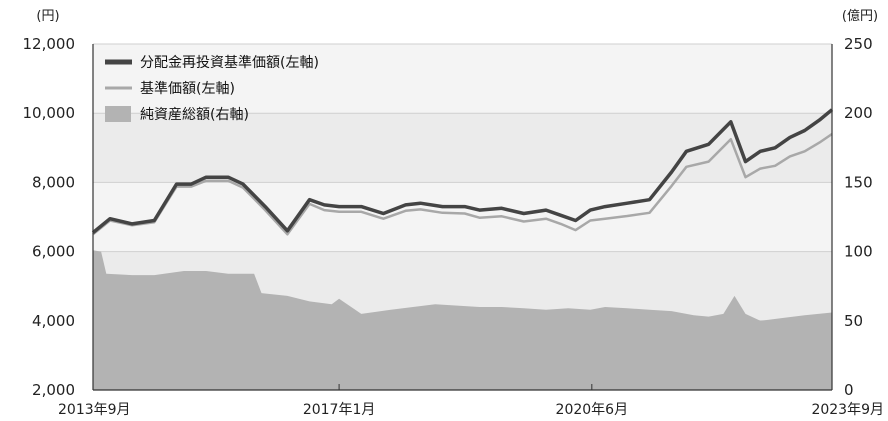  What do you see at coordinates (49, 44) in the screenshot?
I see `y-left-tick-label: 12,000` at bounding box center [49, 44].